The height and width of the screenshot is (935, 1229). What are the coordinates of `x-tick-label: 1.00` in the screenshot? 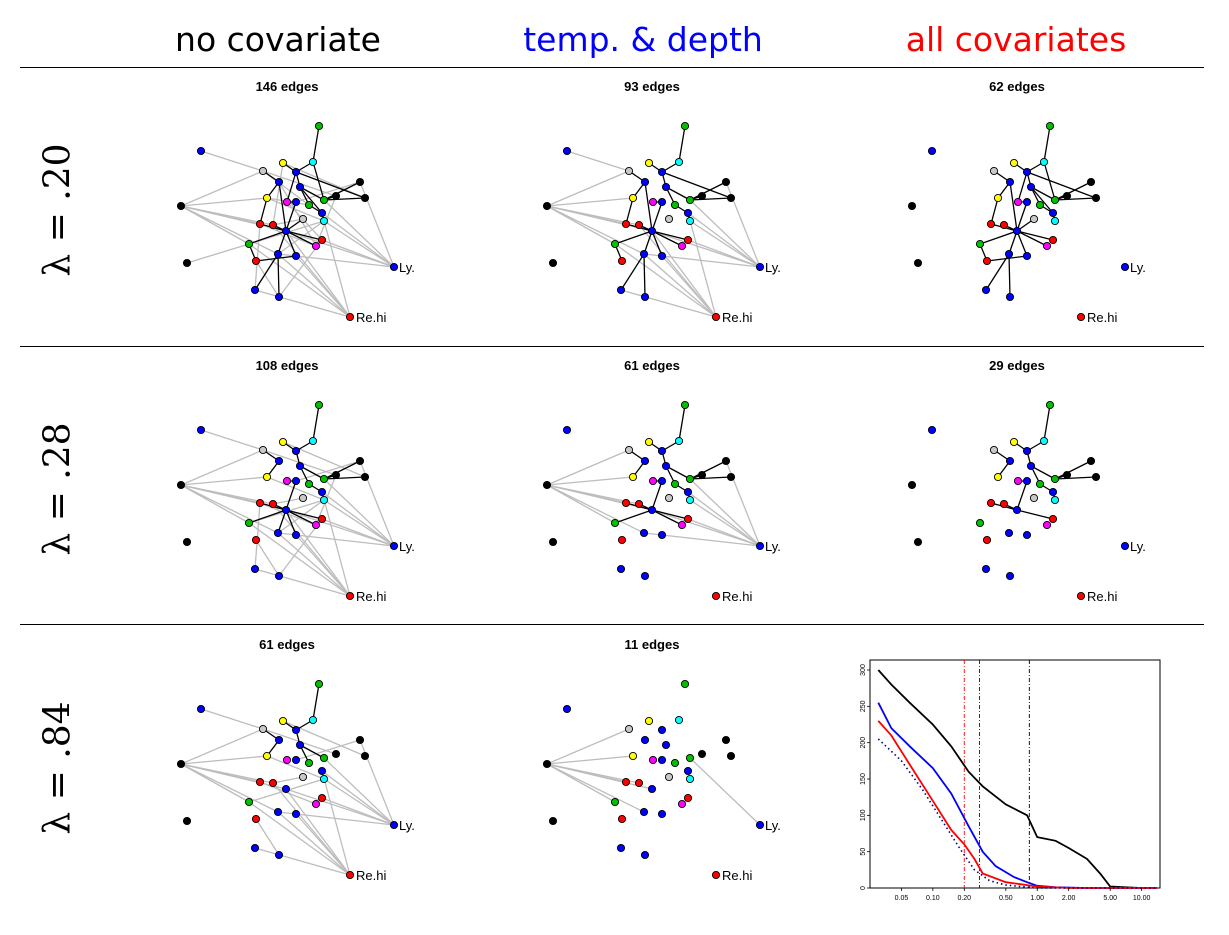 It's located at (1037, 898).